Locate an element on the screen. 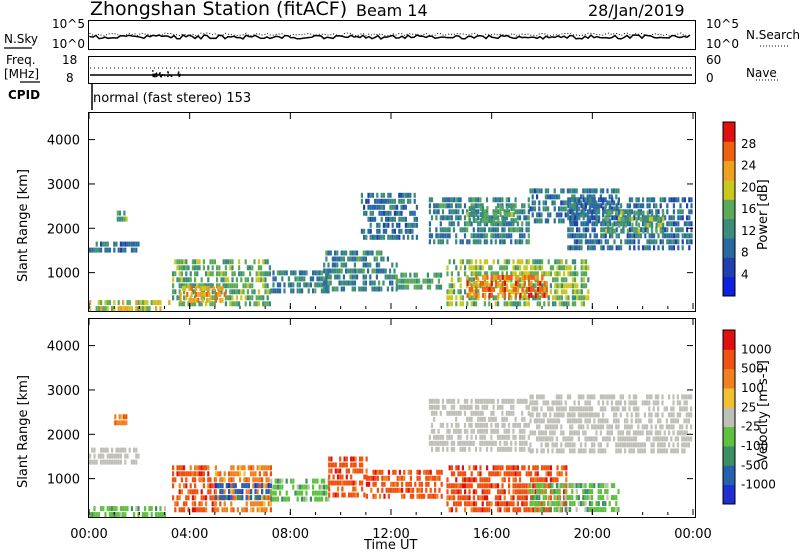  nave-tick-bottom: 0 is located at coordinates (710, 78).